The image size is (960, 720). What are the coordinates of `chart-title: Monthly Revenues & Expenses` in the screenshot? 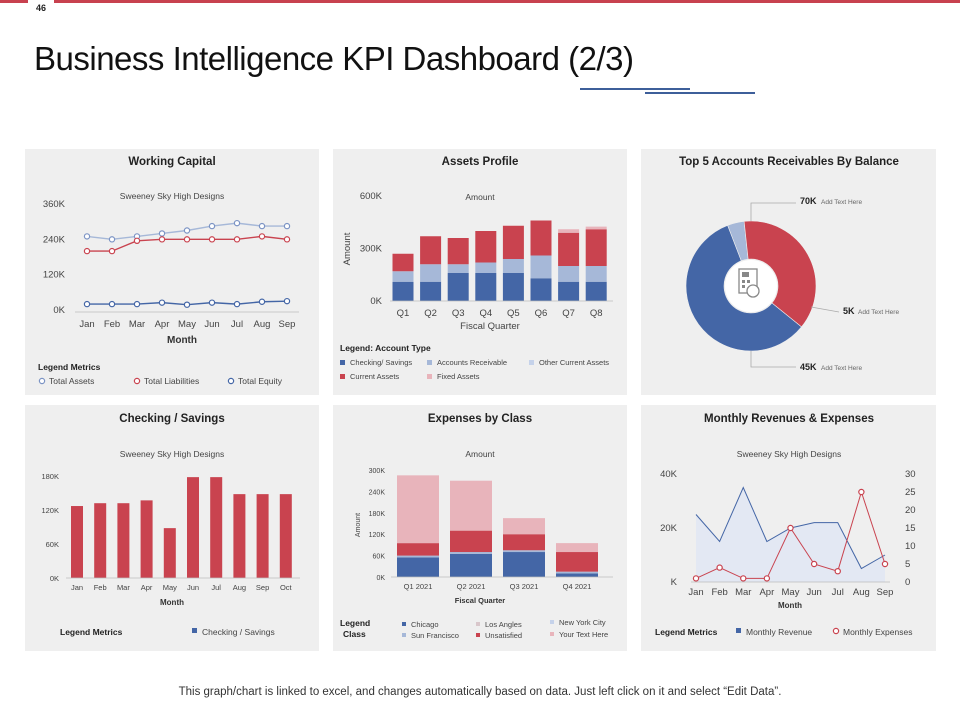 It's located at (789, 419).